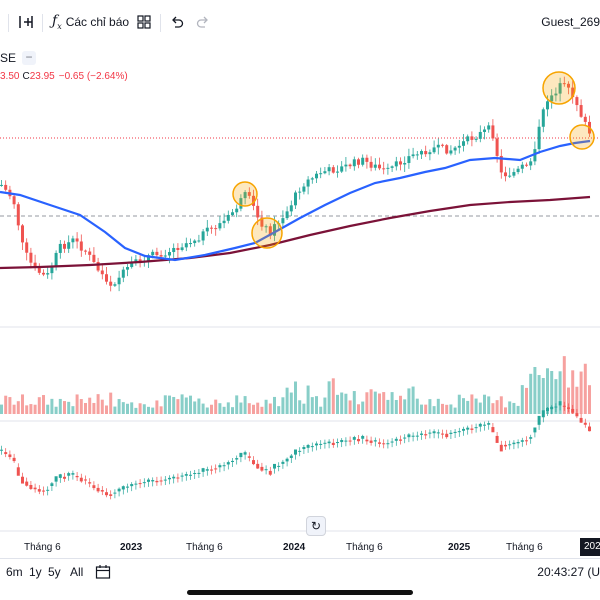 The height and width of the screenshot is (600, 600). I want to click on templates-button, so click(144, 22).